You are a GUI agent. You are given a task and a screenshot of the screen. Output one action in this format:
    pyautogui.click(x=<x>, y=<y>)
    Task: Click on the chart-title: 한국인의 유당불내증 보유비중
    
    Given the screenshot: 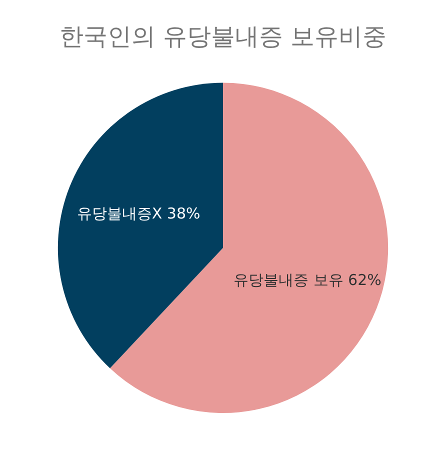 What is the action you would take?
    pyautogui.click(x=223, y=36)
    